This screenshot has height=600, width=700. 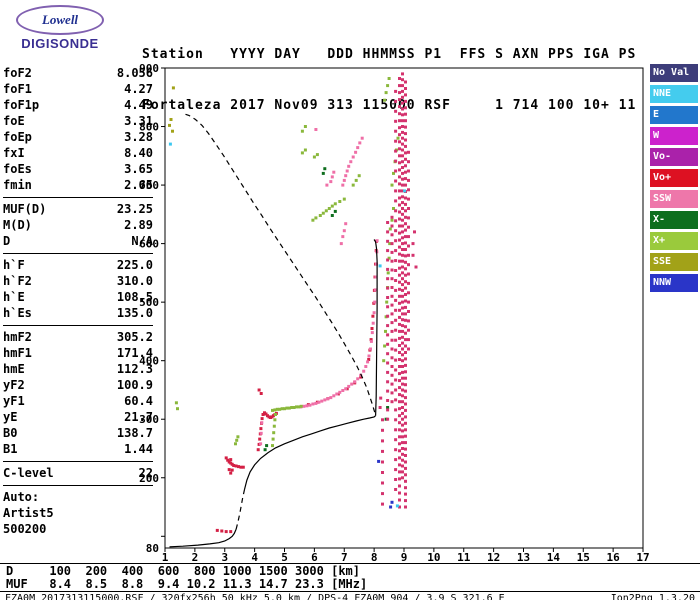 What do you see at coordinates (149, 361) in the screenshot?
I see `y-tick-label: 400` at bounding box center [149, 361].